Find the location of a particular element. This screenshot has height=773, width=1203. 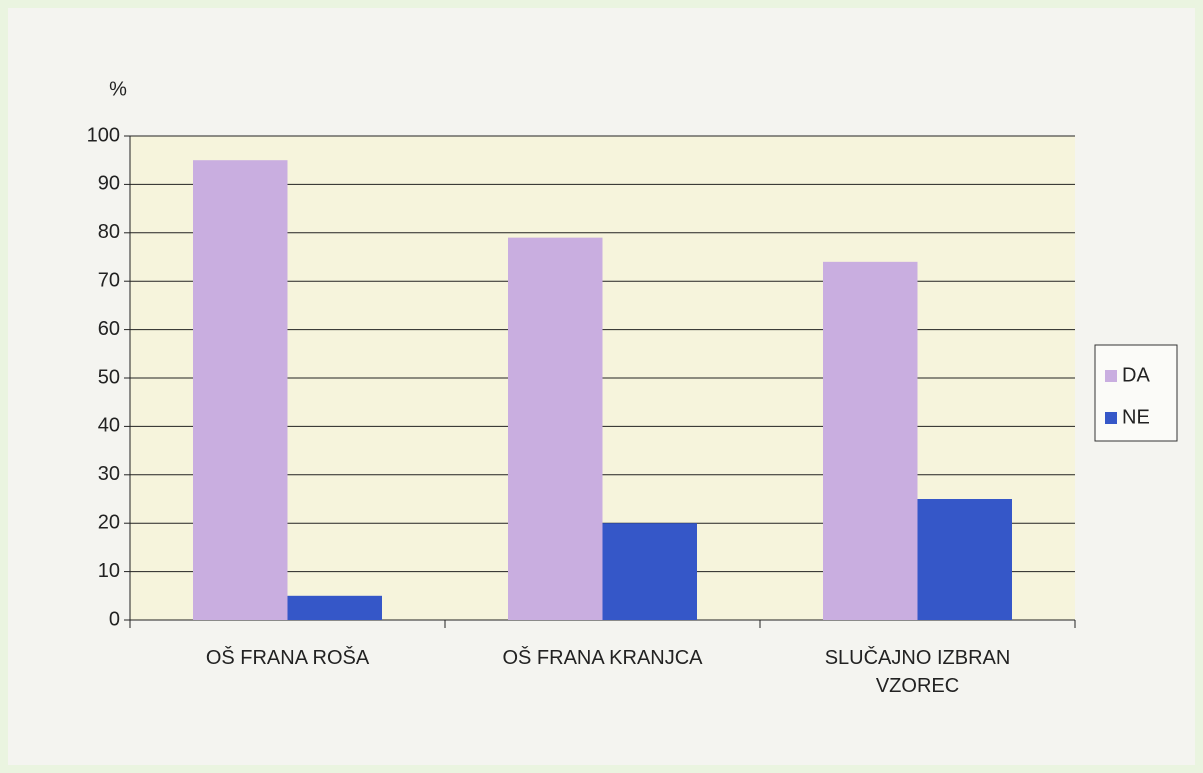

legend-box is located at coordinates (1136, 393).